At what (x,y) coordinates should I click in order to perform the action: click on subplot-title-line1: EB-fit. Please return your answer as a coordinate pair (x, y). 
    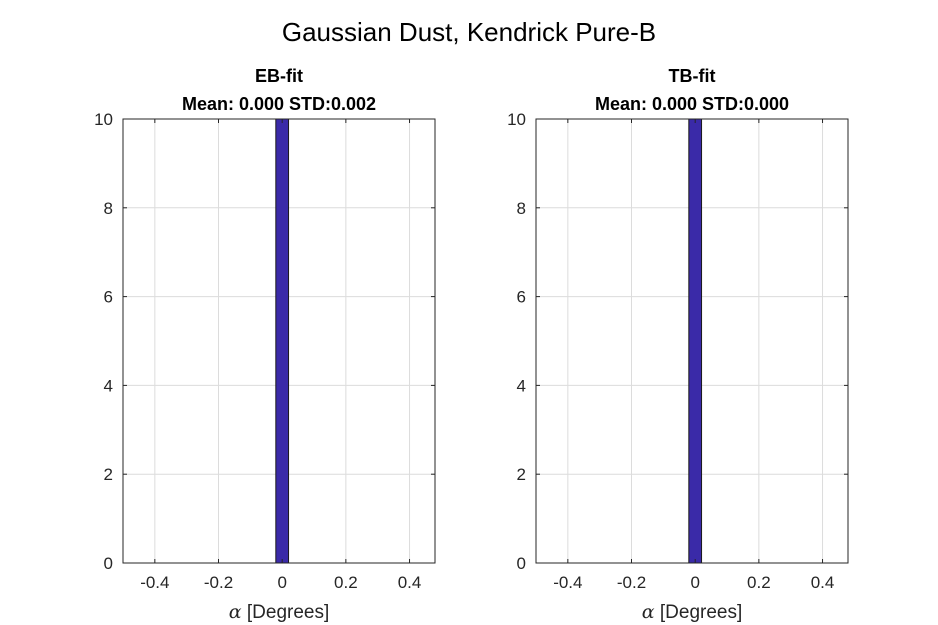
    Looking at the image, I should click on (279, 76).